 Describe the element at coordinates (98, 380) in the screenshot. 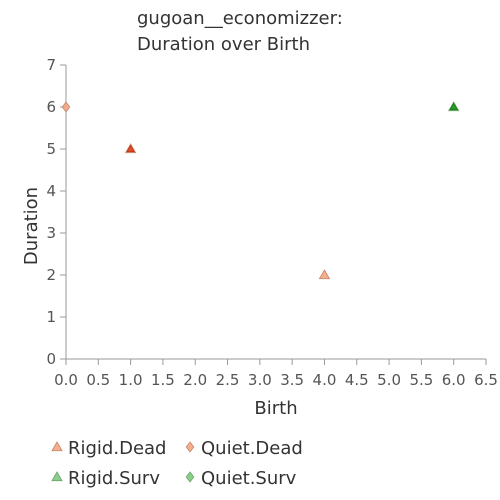

I see `x-tick-label: 0.5` at that location.